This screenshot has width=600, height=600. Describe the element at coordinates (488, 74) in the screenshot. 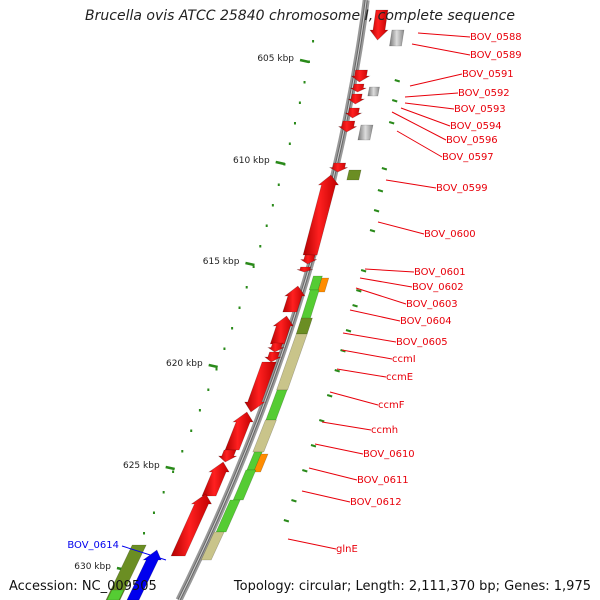

I see `gene-label: BOV_0591` at that location.